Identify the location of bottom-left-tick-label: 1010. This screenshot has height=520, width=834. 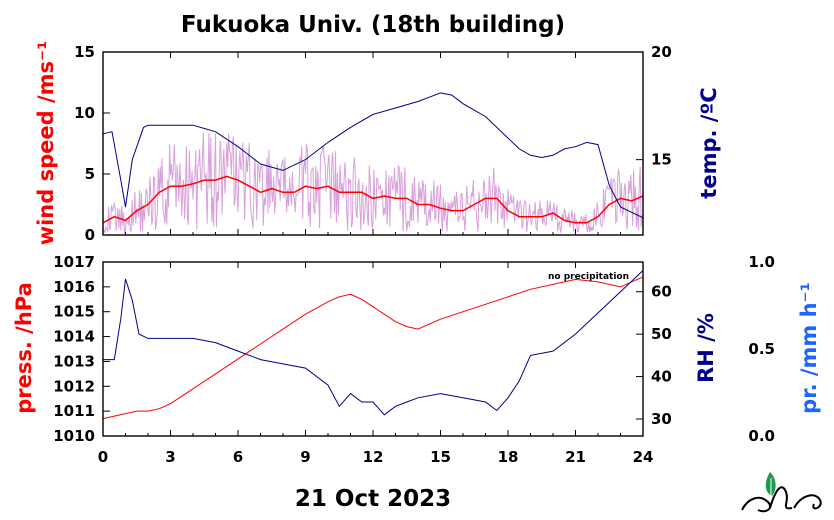
(74, 436).